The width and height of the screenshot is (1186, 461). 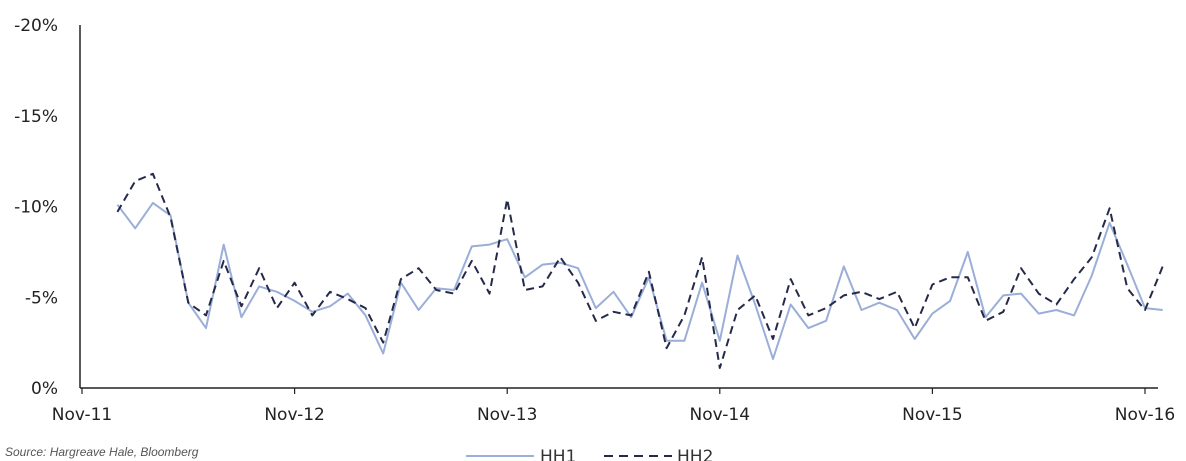 What do you see at coordinates (44, 389) in the screenshot?
I see `y-tick-label: 0%` at bounding box center [44, 389].